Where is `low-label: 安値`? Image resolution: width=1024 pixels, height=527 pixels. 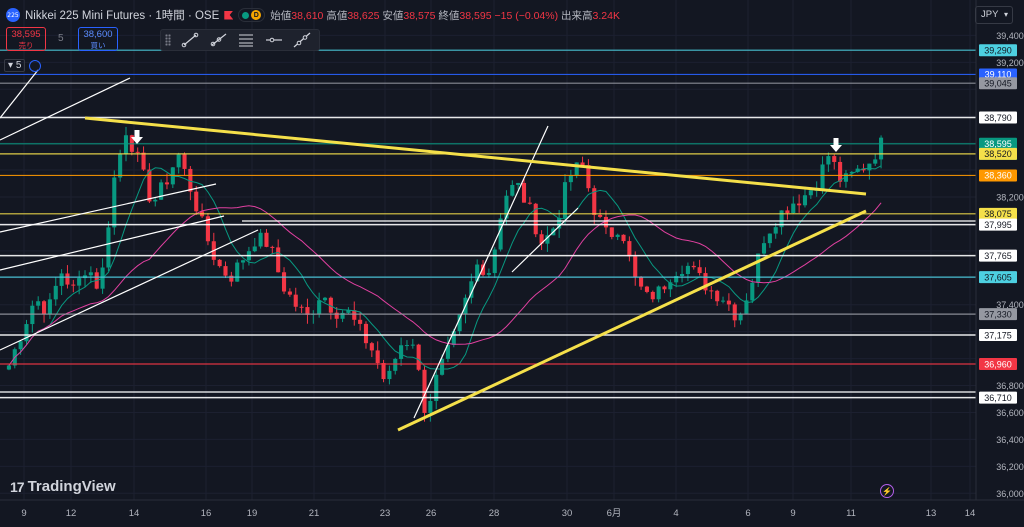
low-label: 安値 is located at coordinates (393, 15).